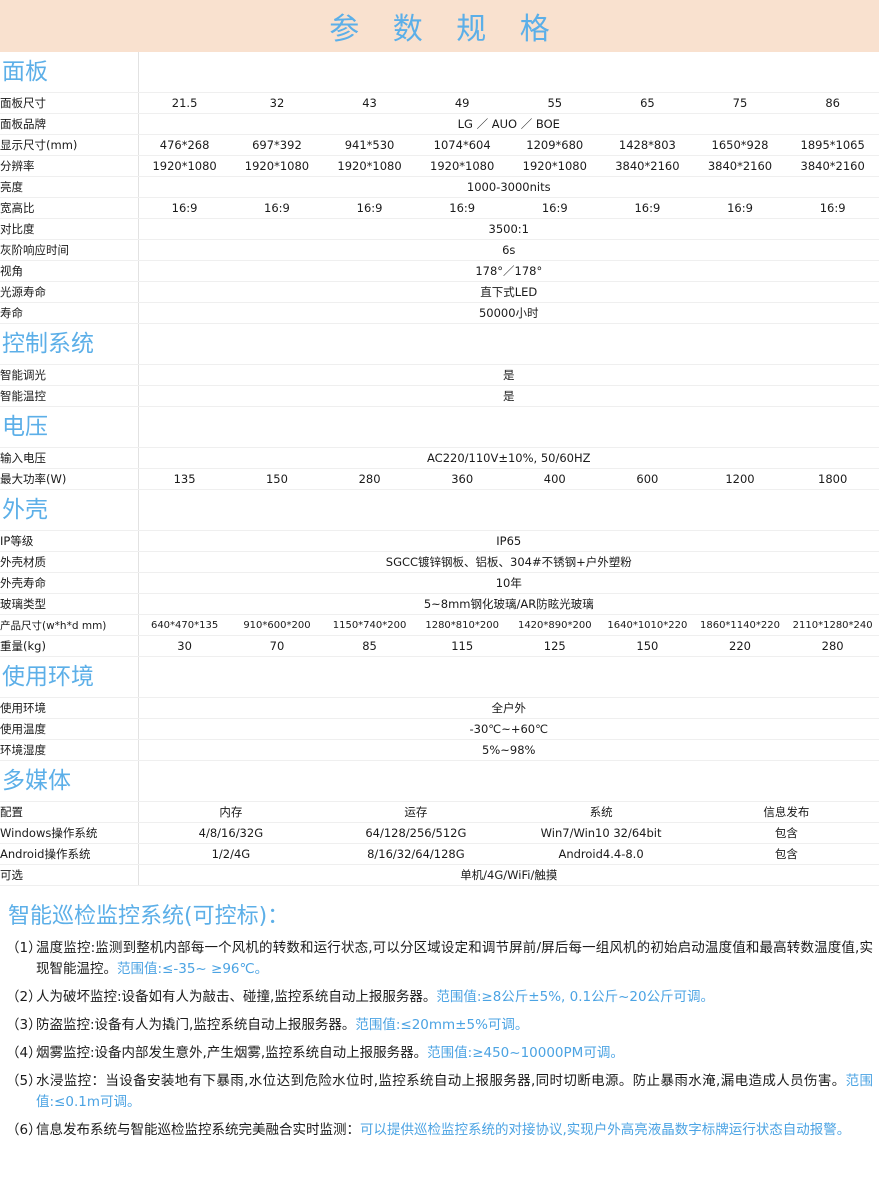 Image resolution: width=879 pixels, height=1201 pixels. Describe the element at coordinates (69, 479) in the screenshot. I see `row-label: 最大功率(W)` at that location.